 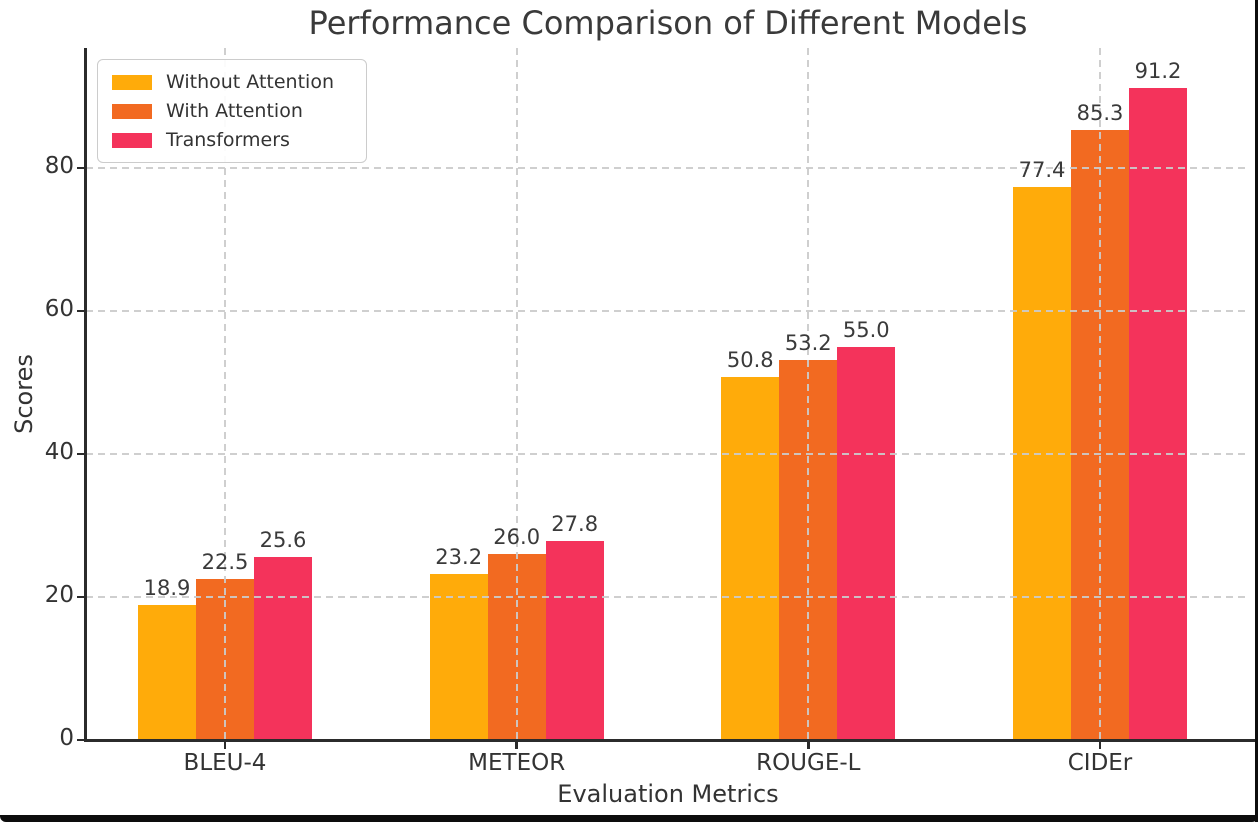 I want to click on frame-border-right, so click(x=1256, y=411).